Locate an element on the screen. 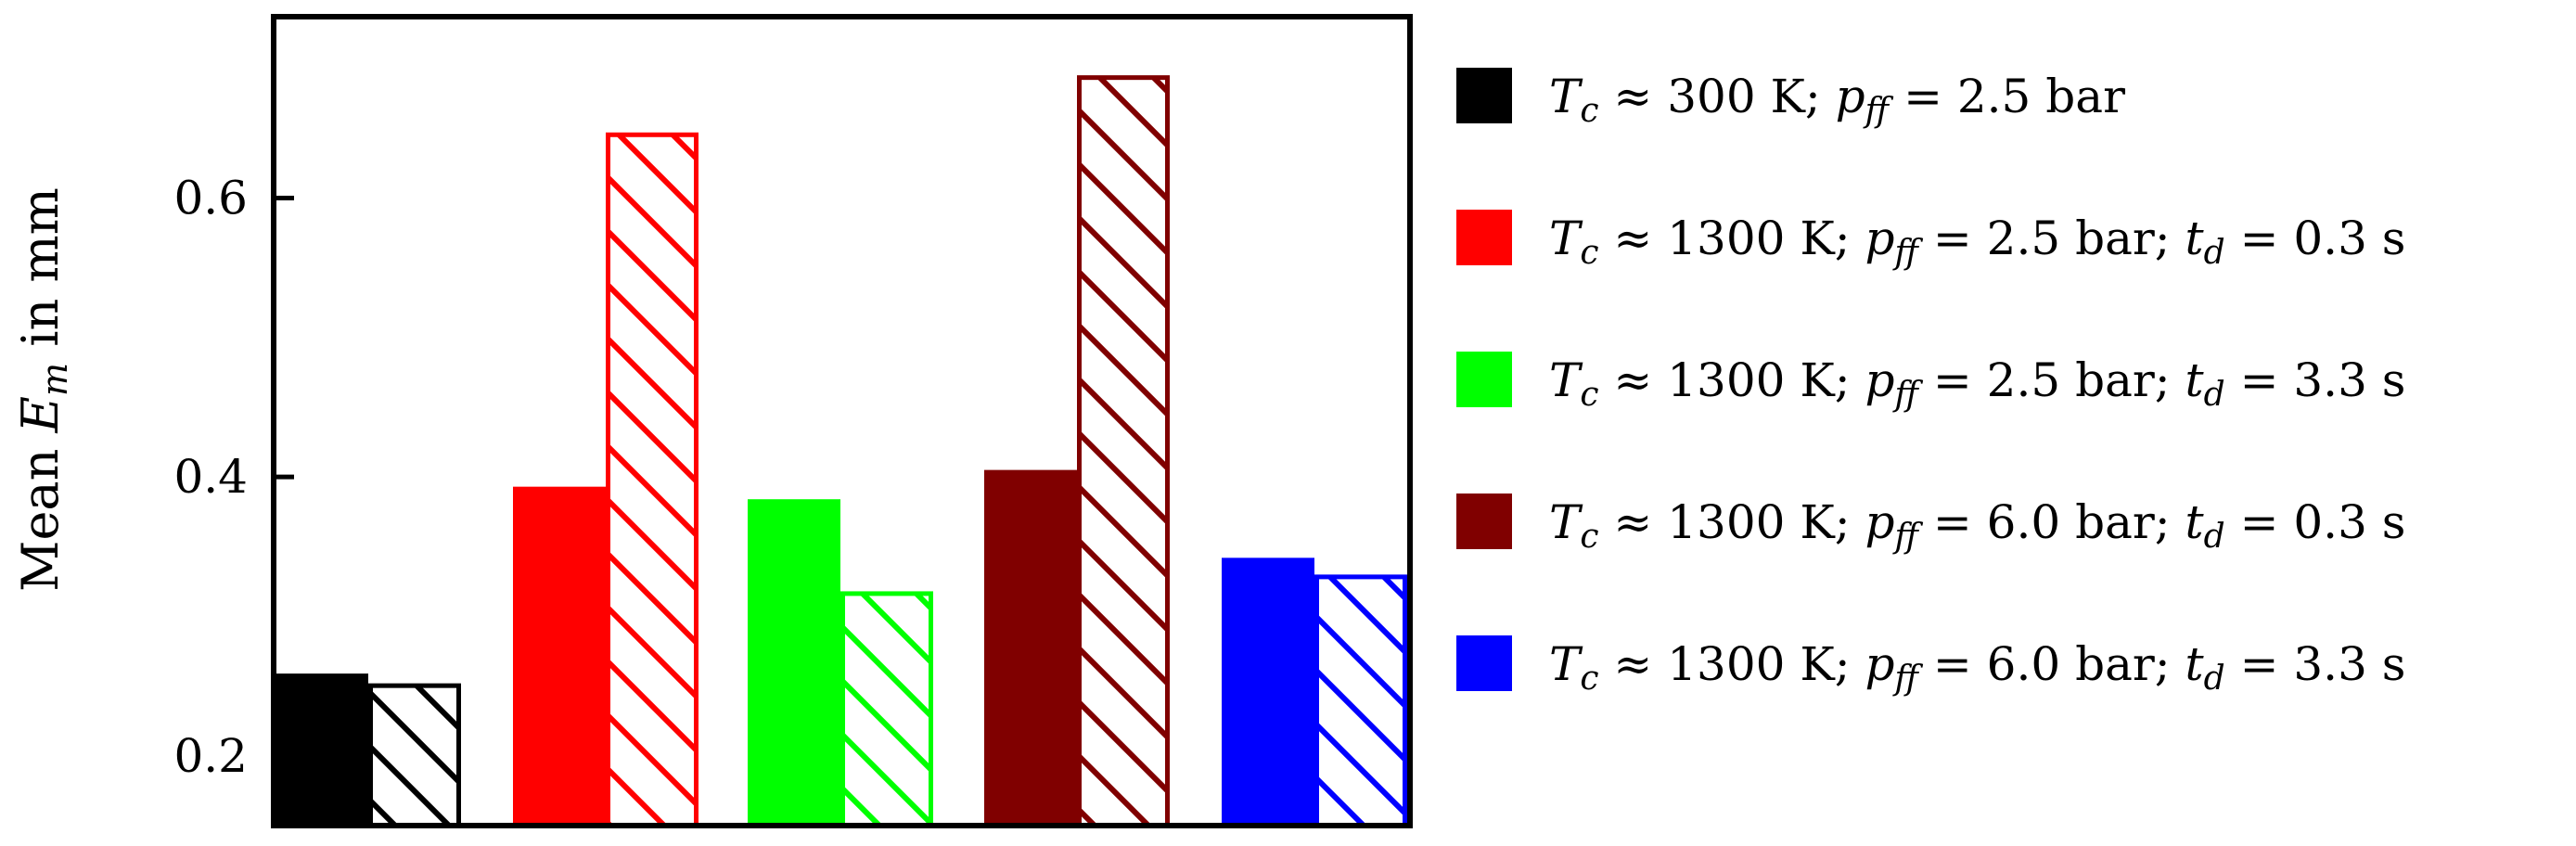 The image size is (2576, 846). legend-entry: Tc ≈ 1300 K; pff = 6.0 bar; td = 0.3 s is located at coordinates (1930, 525).